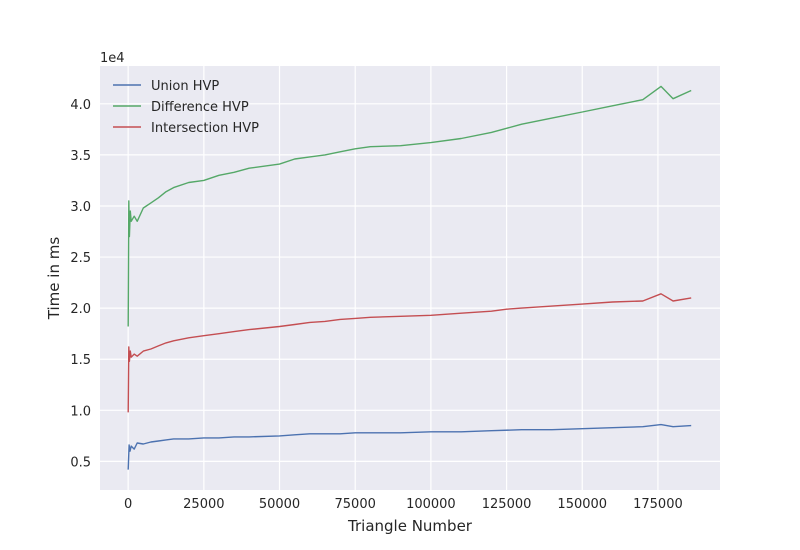 Image resolution: width=800 pixels, height=550 pixels. What do you see at coordinates (355, 504) in the screenshot?
I see `x-tick-label: 75000` at bounding box center [355, 504].